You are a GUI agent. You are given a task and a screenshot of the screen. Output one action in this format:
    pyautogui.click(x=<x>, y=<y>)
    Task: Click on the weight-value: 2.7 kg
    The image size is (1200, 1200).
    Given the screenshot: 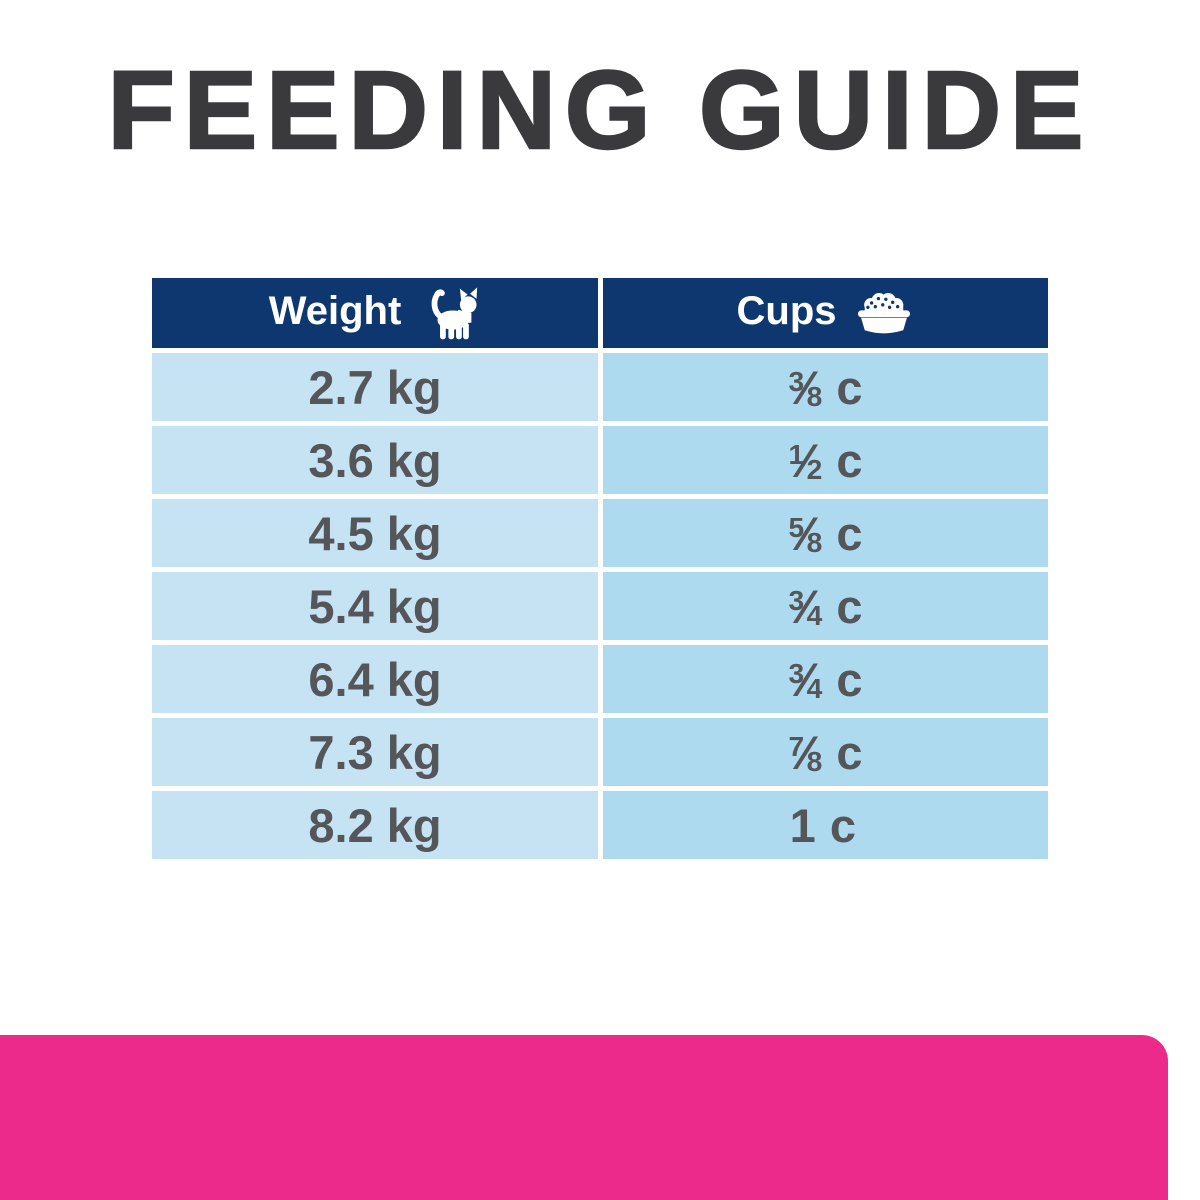 What is the action you would take?
    pyautogui.click(x=375, y=387)
    